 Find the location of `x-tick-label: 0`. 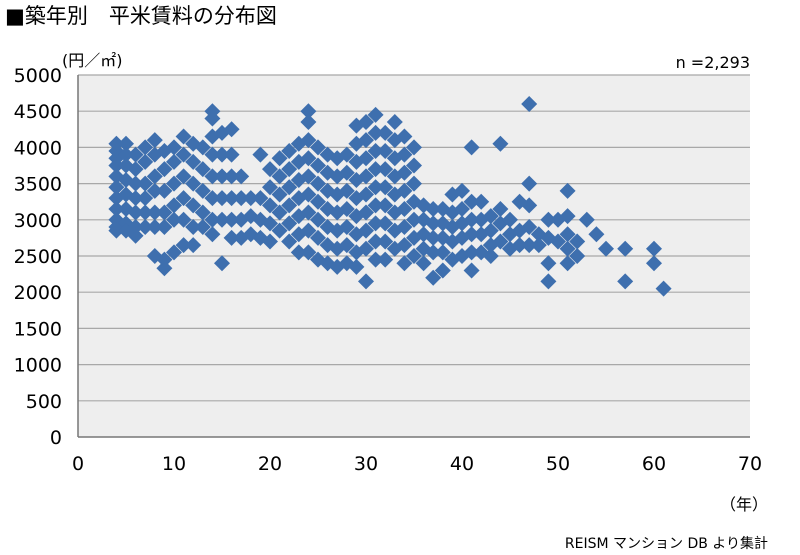

x-tick-label: 0 is located at coordinates (78, 464).